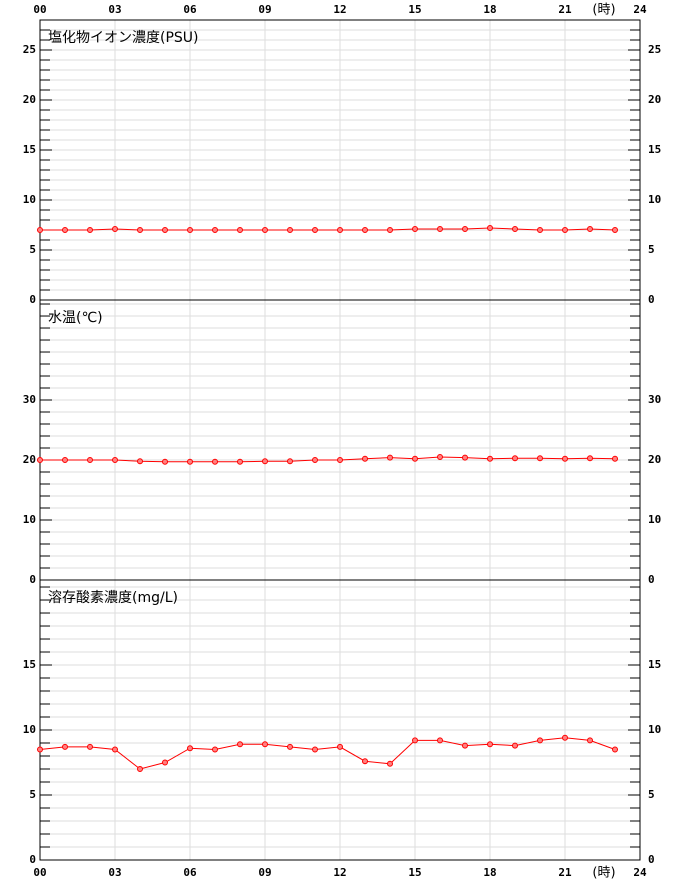 The image size is (680, 880). Describe the element at coordinates (39, 9) in the screenshot. I see `x-tick-label: 00` at that location.